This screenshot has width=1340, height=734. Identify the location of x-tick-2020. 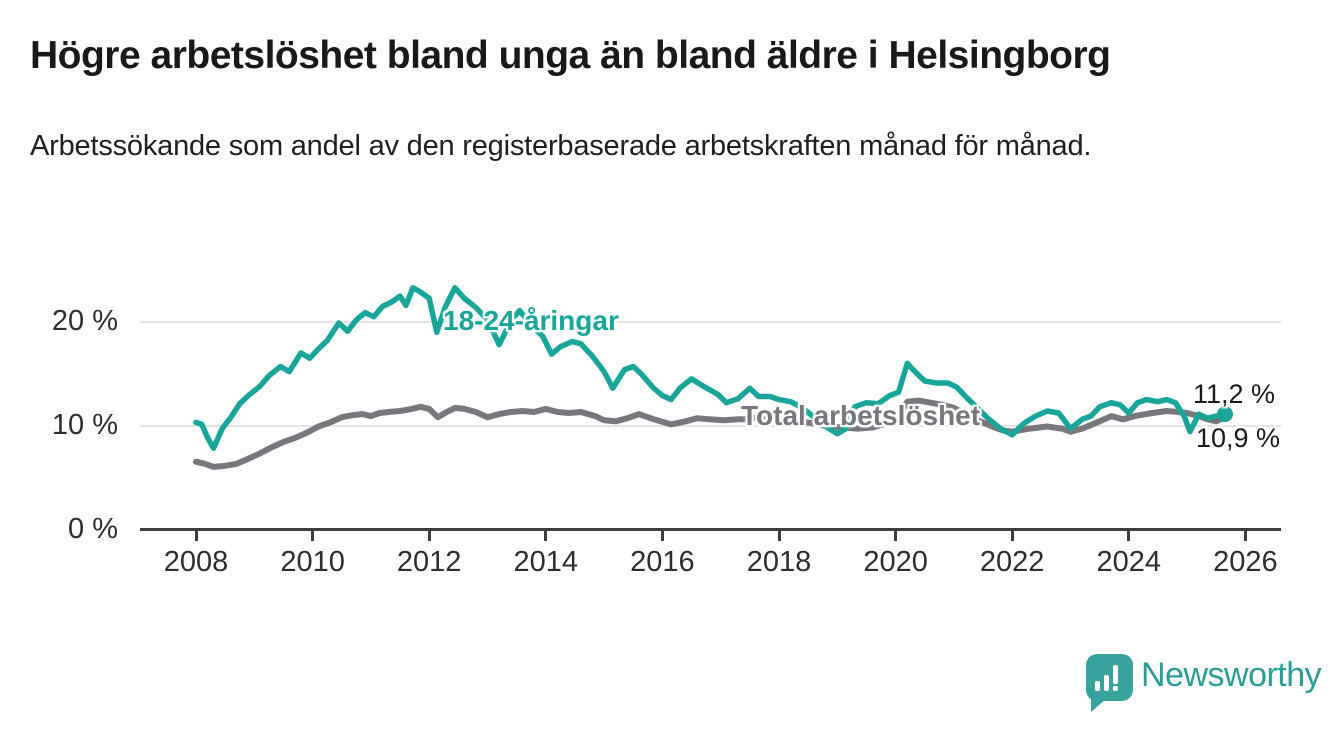
(896, 536).